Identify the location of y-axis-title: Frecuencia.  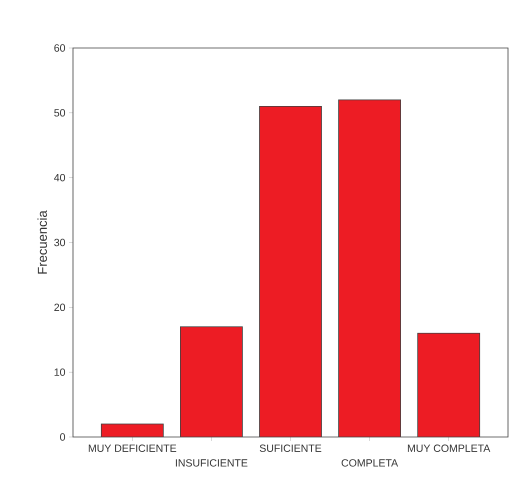
(42, 242).